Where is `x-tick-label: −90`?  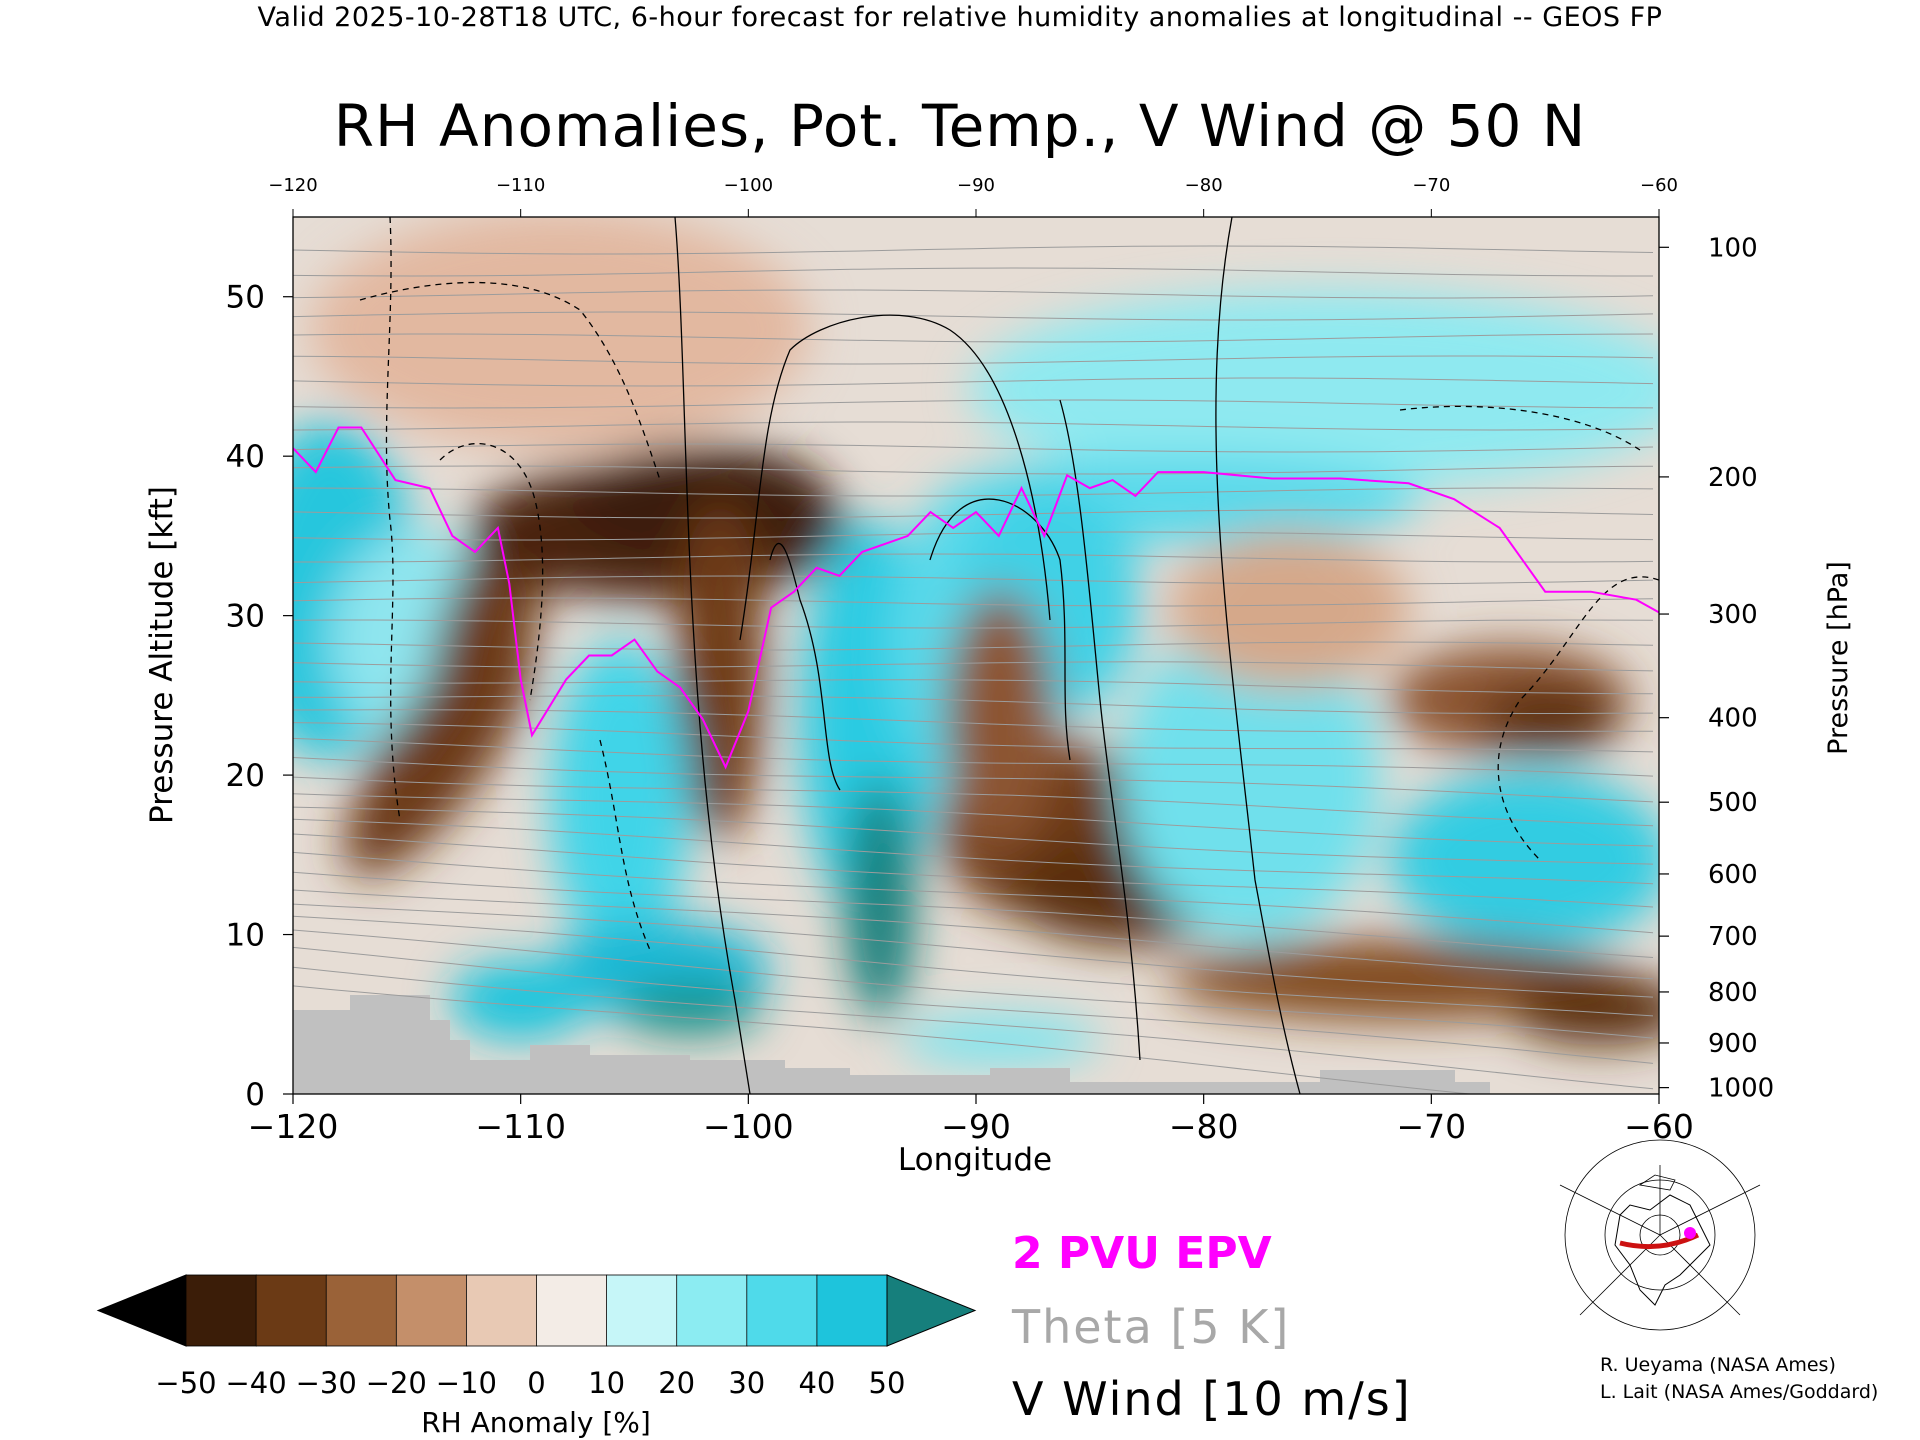
x-tick-label: −90 is located at coordinates (976, 1126).